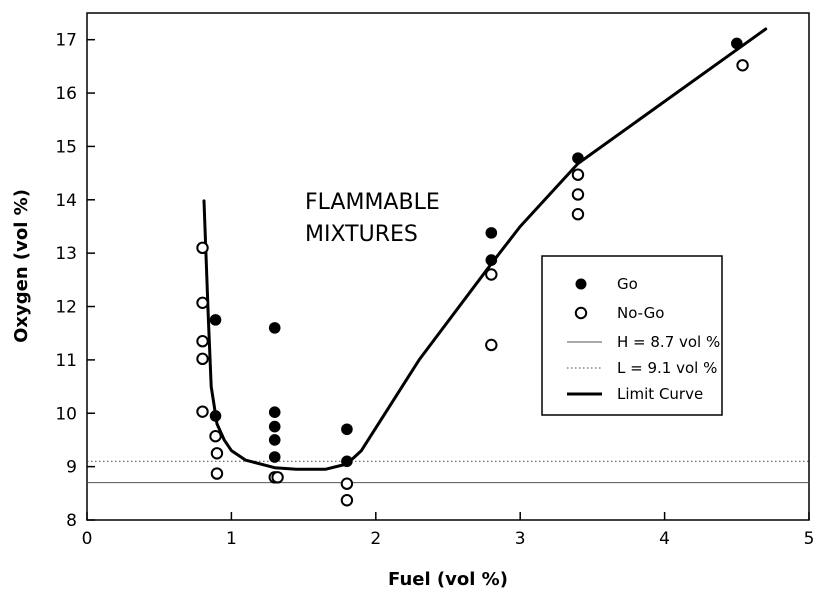  Describe the element at coordinates (667, 368) in the screenshot. I see `legend-l-label: L = 9.1 vol %` at that location.